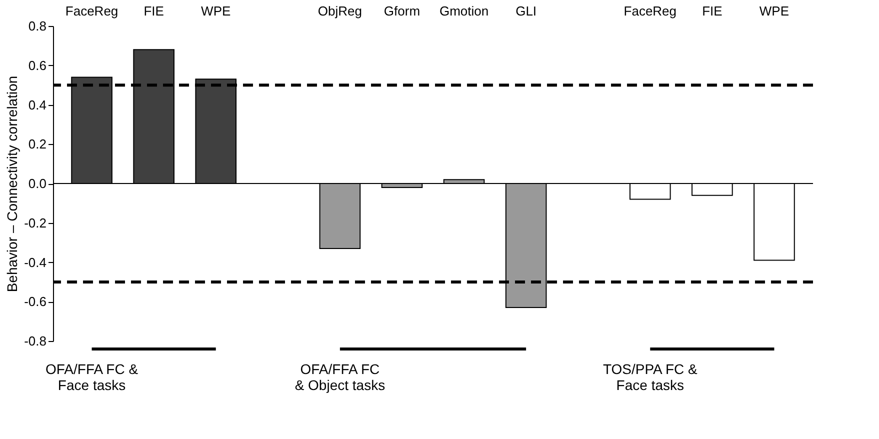 Image resolution: width=879 pixels, height=439 pixels. Describe the element at coordinates (340, 377) in the screenshot. I see `text: OFA/FFA FC & Object tasks` at that location.